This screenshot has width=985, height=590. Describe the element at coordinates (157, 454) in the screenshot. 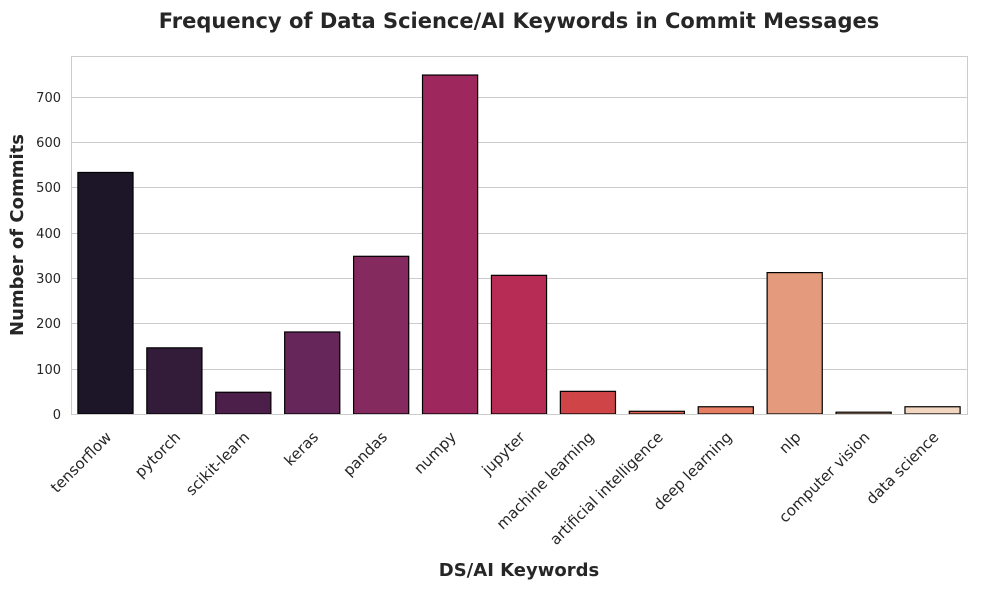

I see `x-tick-label: pytorch` at that location.